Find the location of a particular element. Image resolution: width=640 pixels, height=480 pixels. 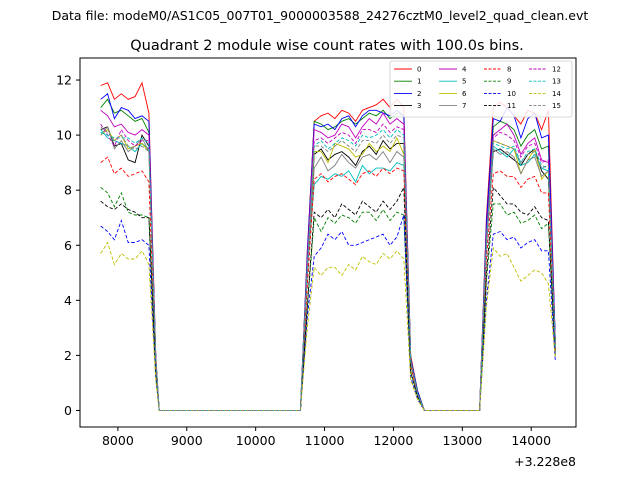

legend-label-13: 13 is located at coordinates (556, 82).